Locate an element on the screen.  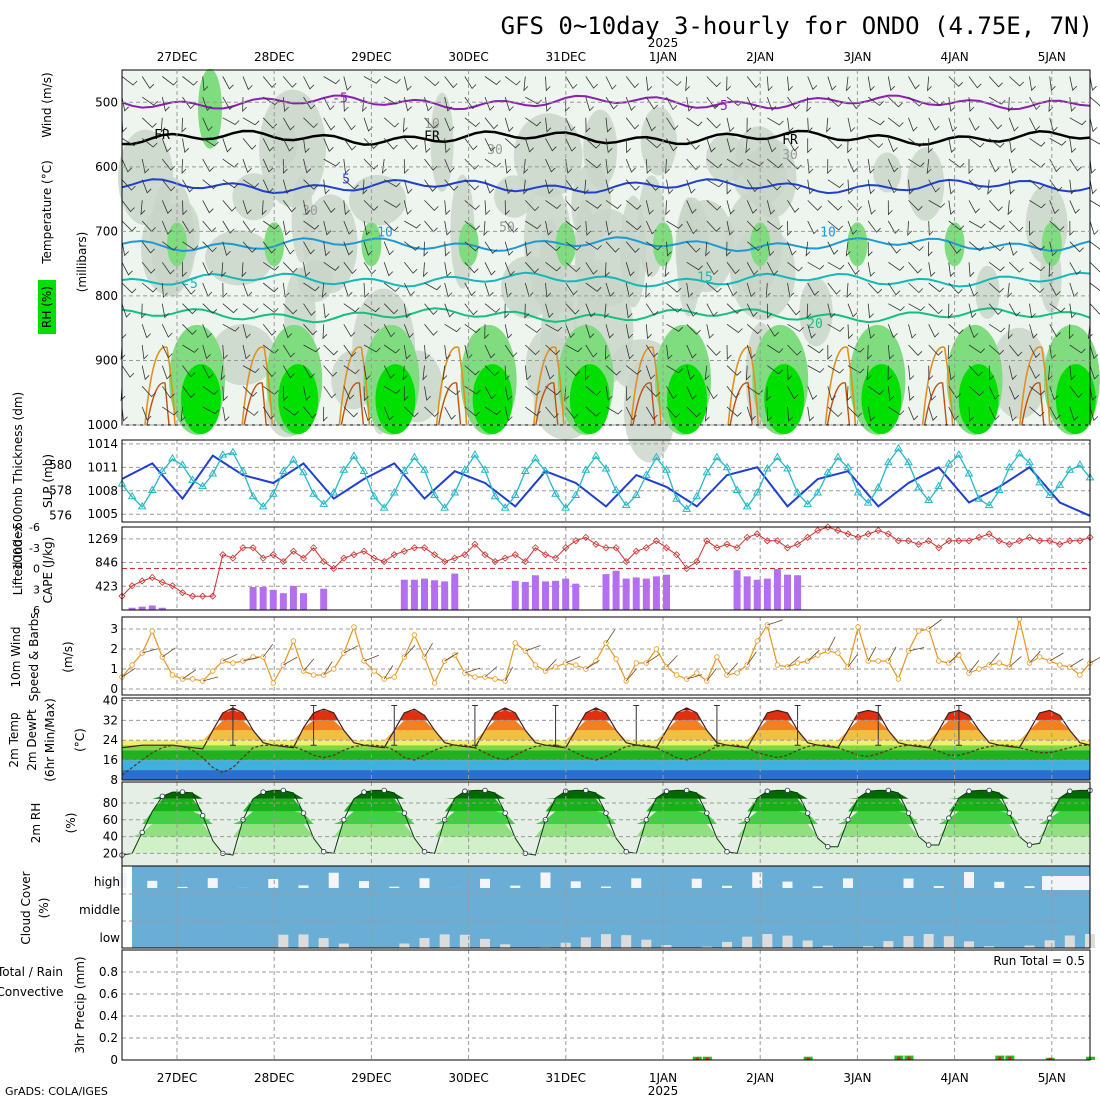
wind-barbs-axis-label: Speed & Barbs is located at coordinates (34, 657).